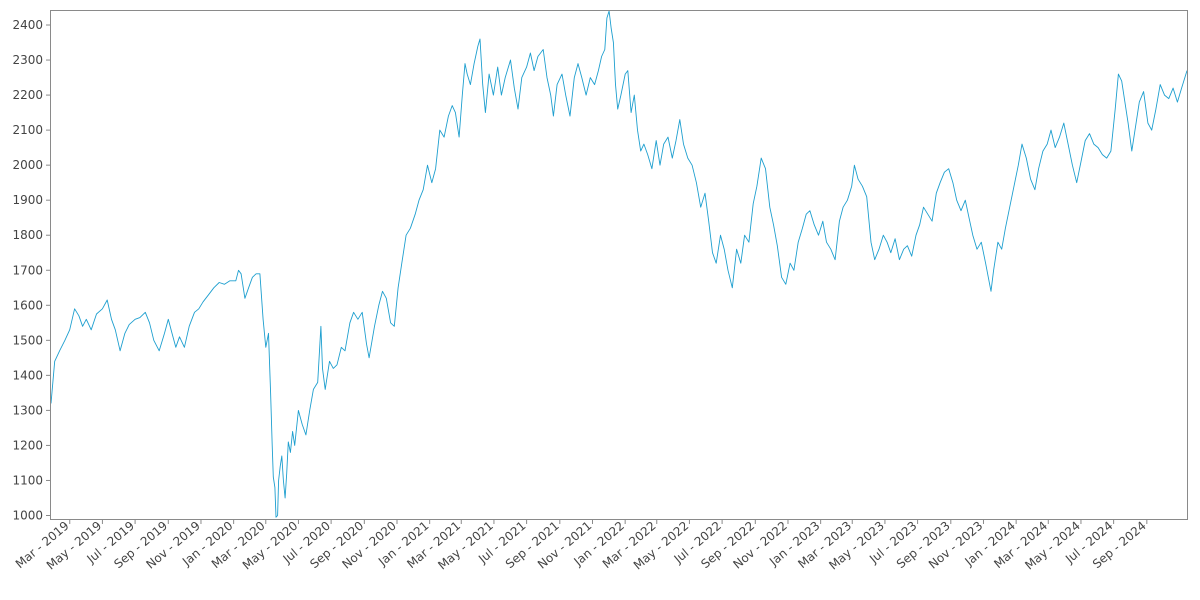 This screenshot has width=1200, height=600. Describe the element at coordinates (27, 200) in the screenshot. I see `y-tick-label: 1900` at that location.